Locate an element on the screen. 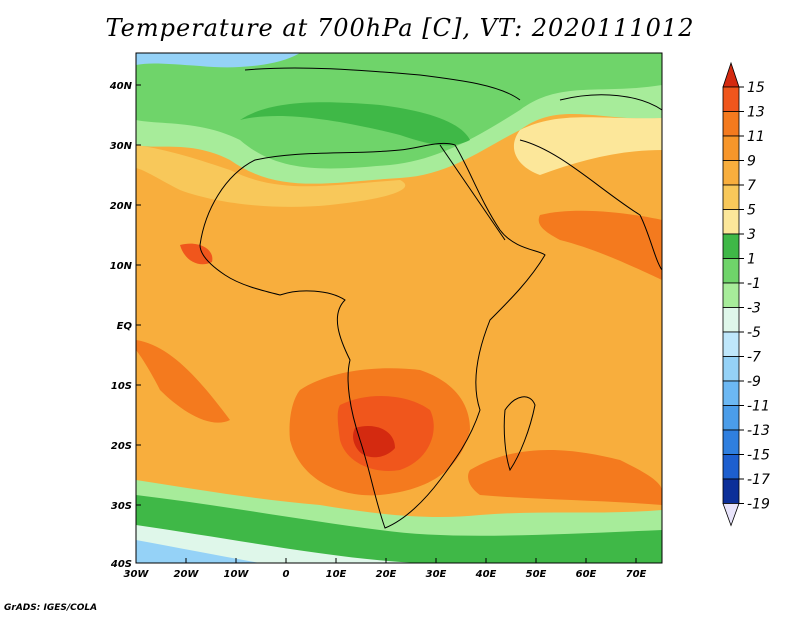  colorbar-label: 11 is located at coordinates (756, 137).